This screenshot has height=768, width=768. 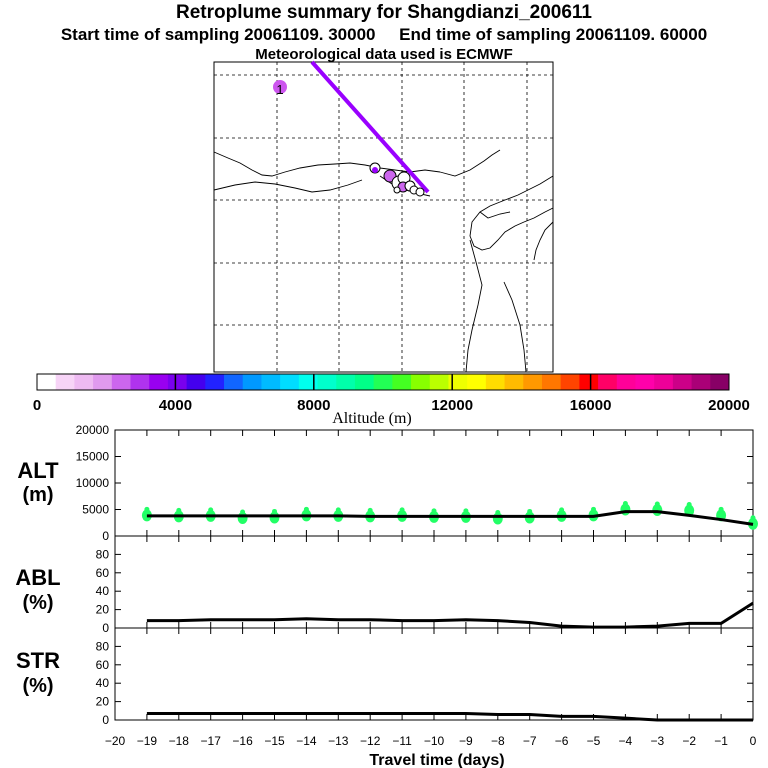 I want to click on alt-panel-label: ALT, so click(x=38, y=470).